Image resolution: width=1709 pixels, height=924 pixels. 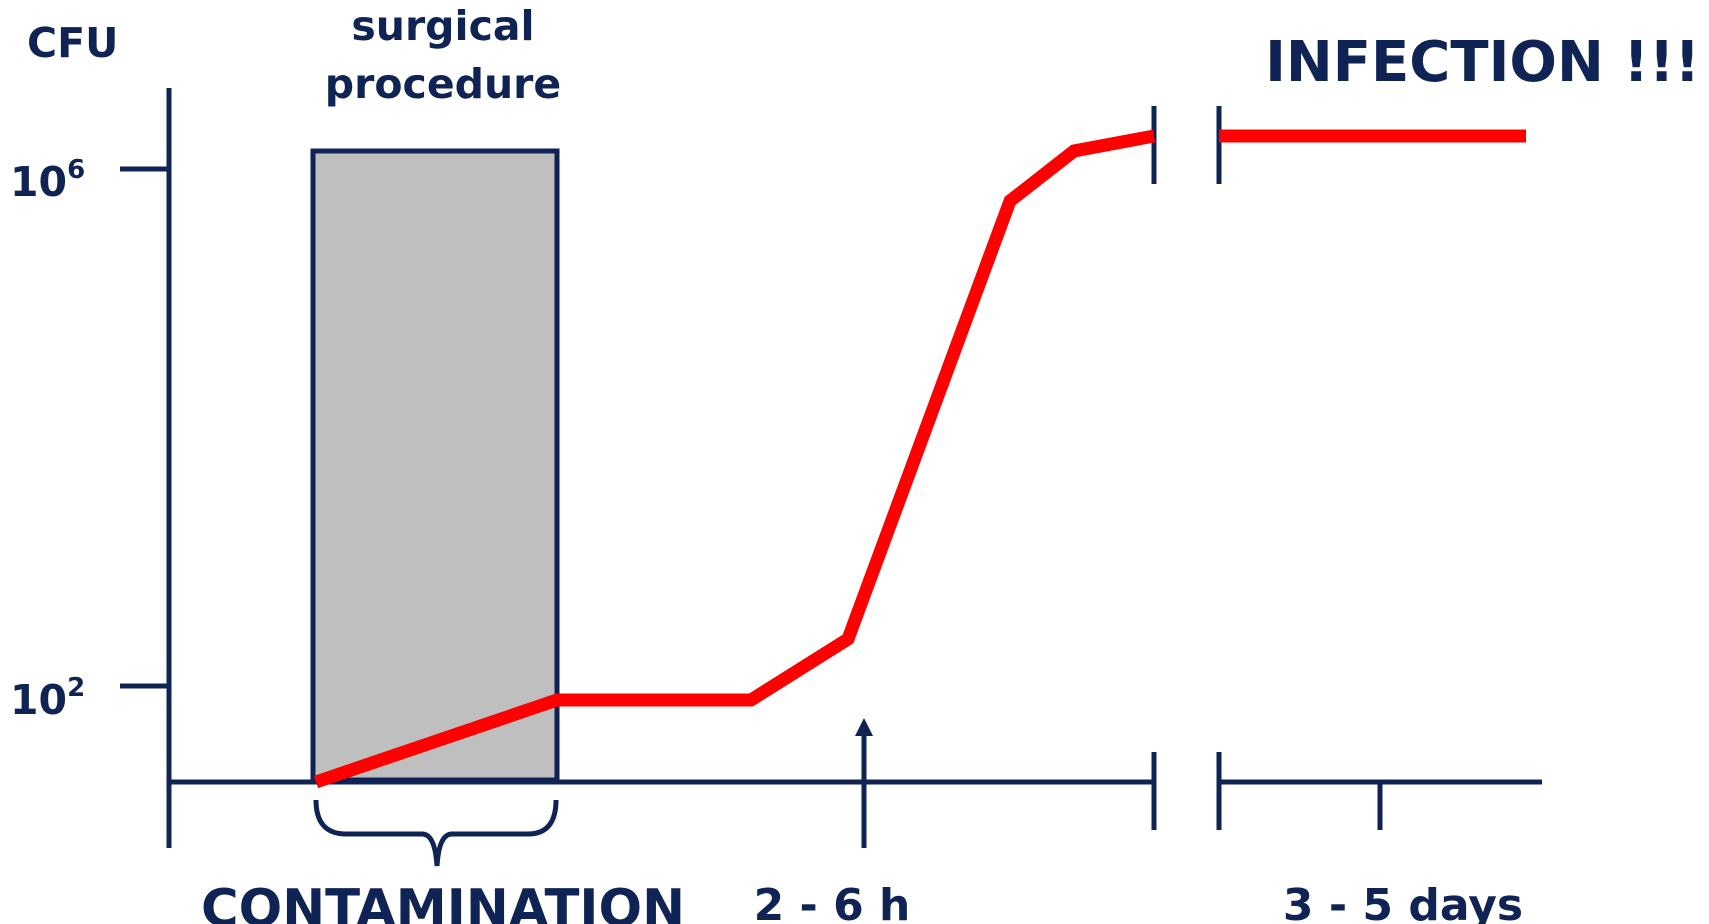 What do you see at coordinates (443, 901) in the screenshot?
I see `contamination-label: CONTAMINATION` at bounding box center [443, 901].